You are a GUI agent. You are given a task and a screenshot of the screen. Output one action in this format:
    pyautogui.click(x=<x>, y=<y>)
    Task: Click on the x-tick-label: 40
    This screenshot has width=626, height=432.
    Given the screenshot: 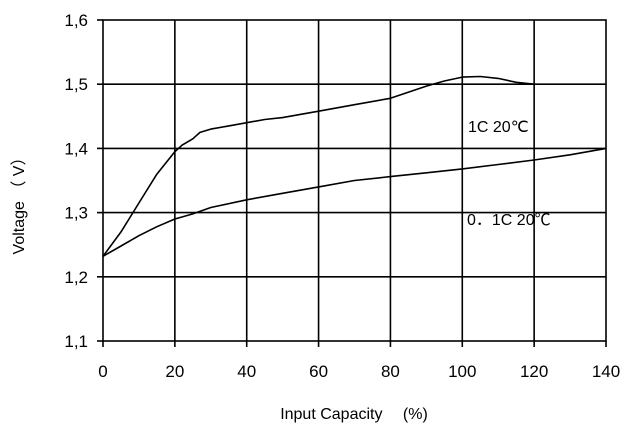 What is the action you would take?
    pyautogui.click(x=246, y=371)
    